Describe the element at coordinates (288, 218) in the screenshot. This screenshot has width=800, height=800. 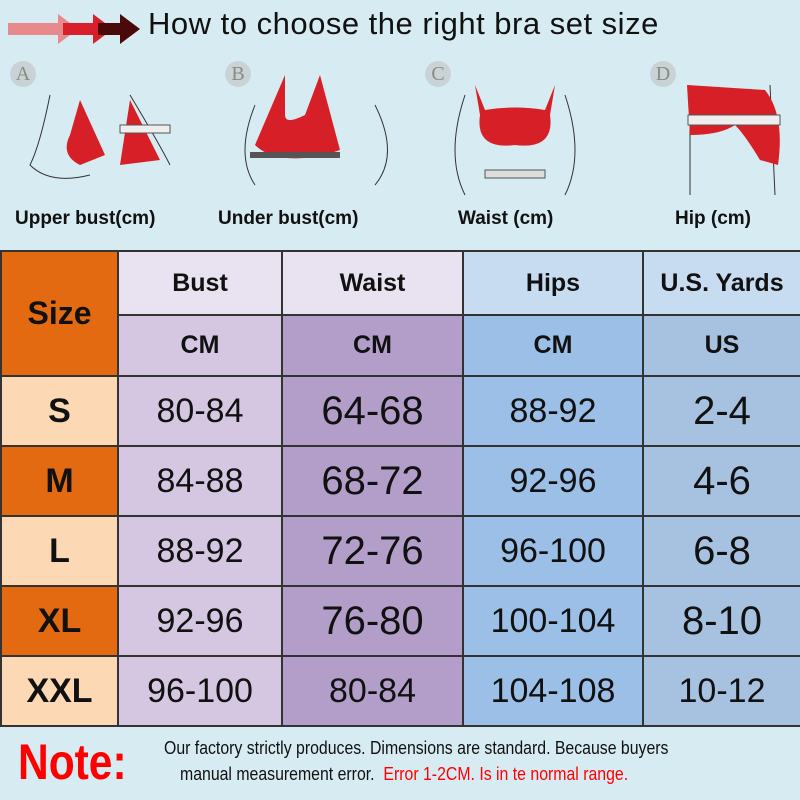
I see `caption-under-bust: Under bust(cm)` at that location.